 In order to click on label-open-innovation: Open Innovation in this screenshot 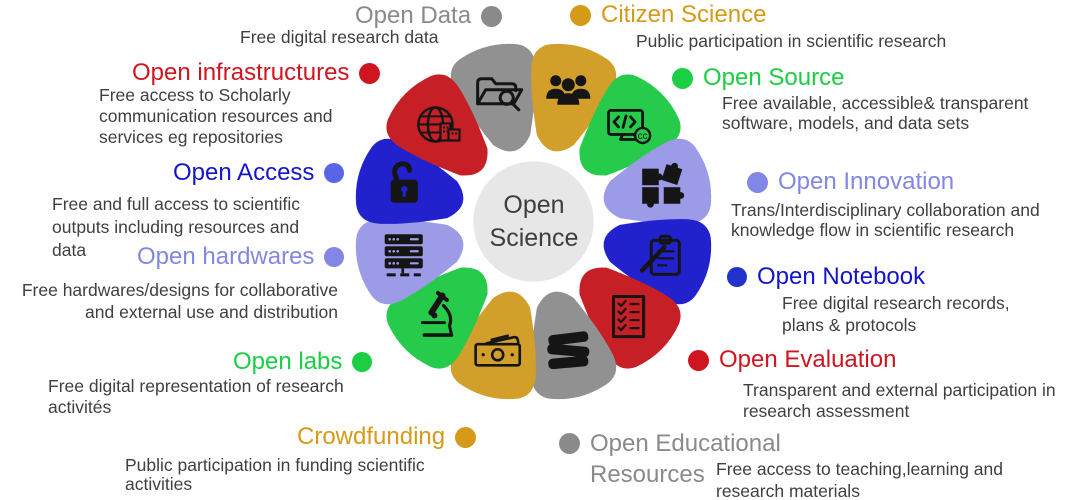, I will do `click(851, 182)`.